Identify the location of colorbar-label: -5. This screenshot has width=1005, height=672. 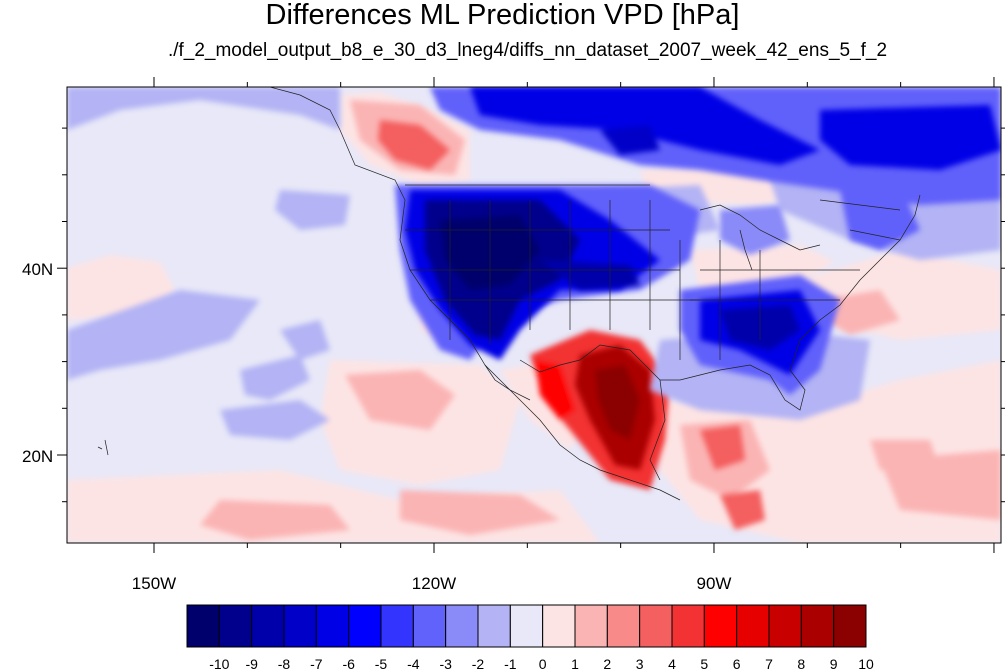
(381, 664).